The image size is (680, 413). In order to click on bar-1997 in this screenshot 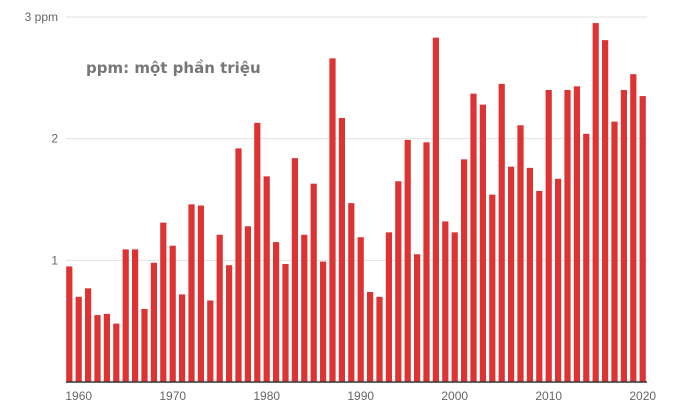, I will do `click(426, 262)`.